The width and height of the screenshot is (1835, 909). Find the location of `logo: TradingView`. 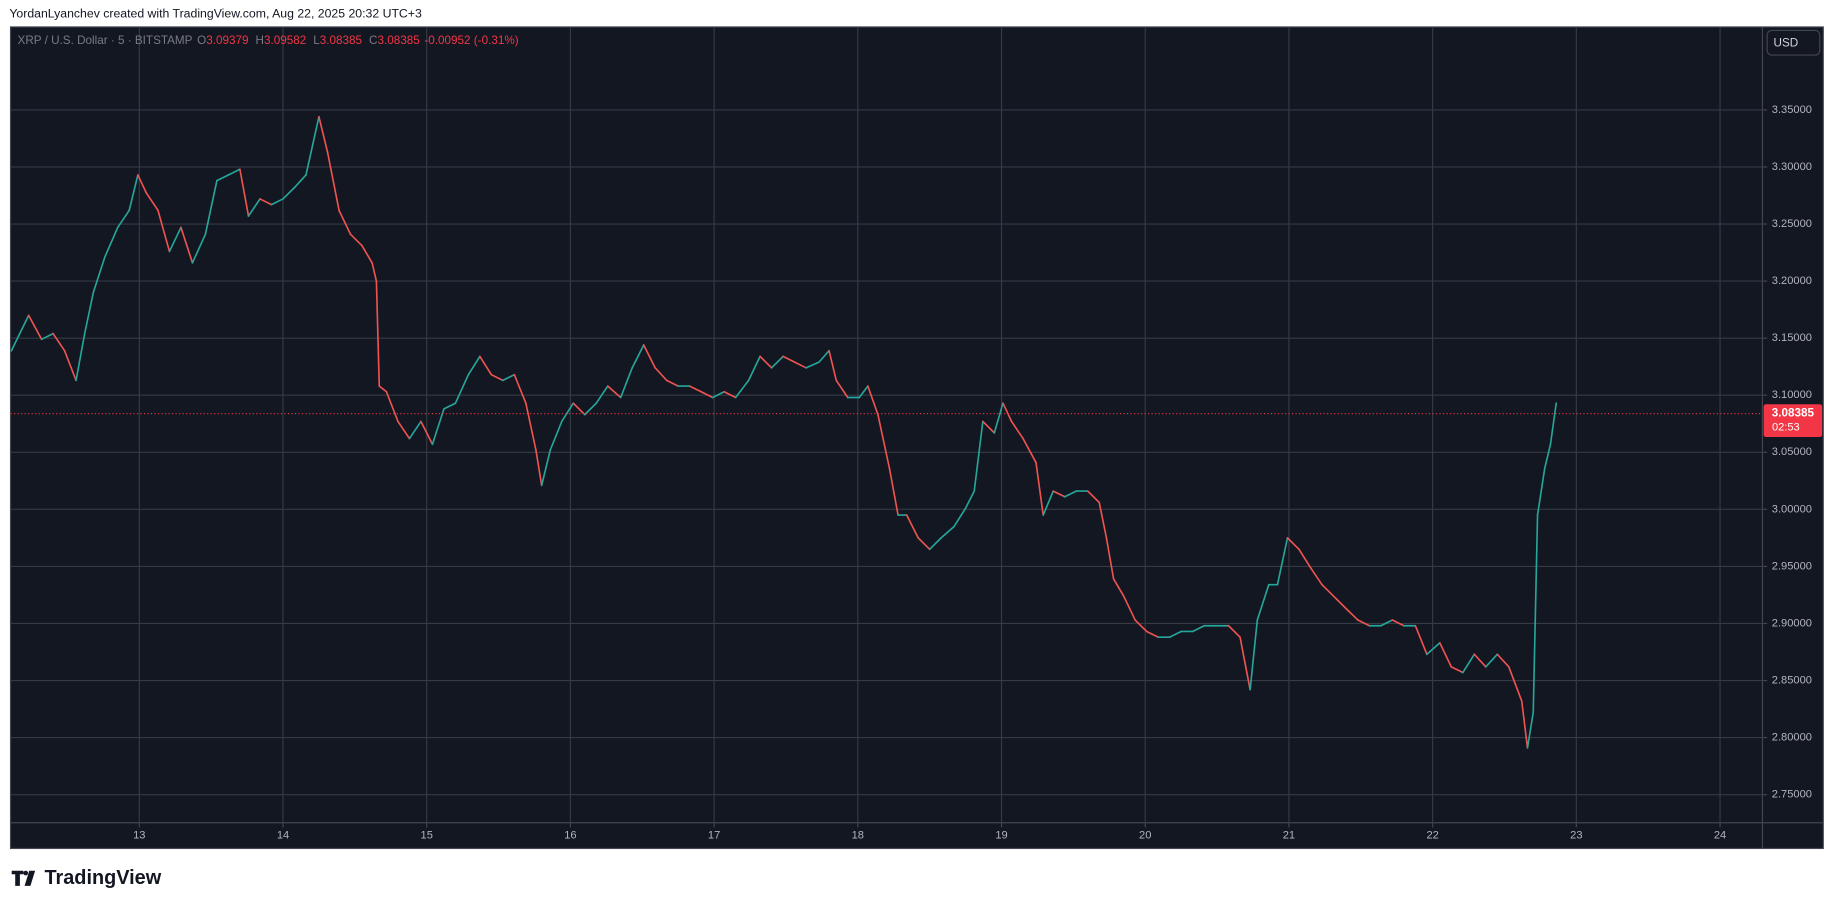

logo: TradingView is located at coordinates (86, 878).